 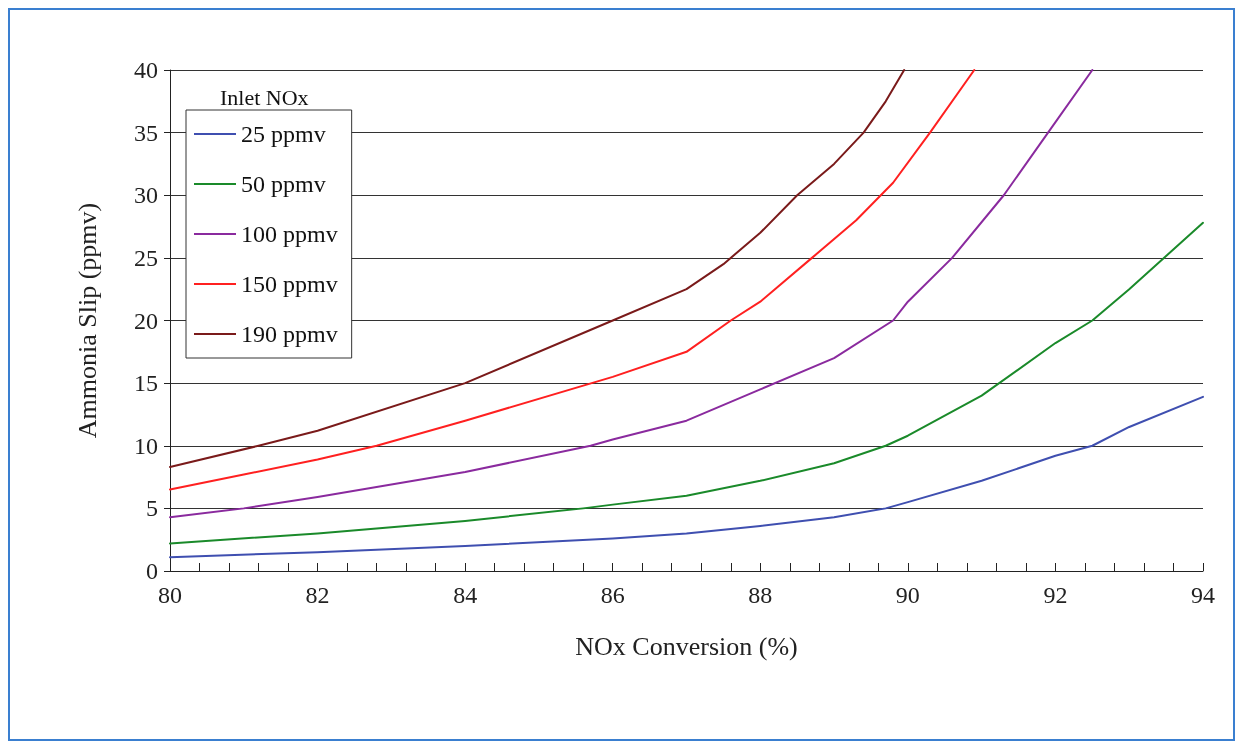 I want to click on x-axis-title: NOx Conversion (%), so click(x=686, y=646).